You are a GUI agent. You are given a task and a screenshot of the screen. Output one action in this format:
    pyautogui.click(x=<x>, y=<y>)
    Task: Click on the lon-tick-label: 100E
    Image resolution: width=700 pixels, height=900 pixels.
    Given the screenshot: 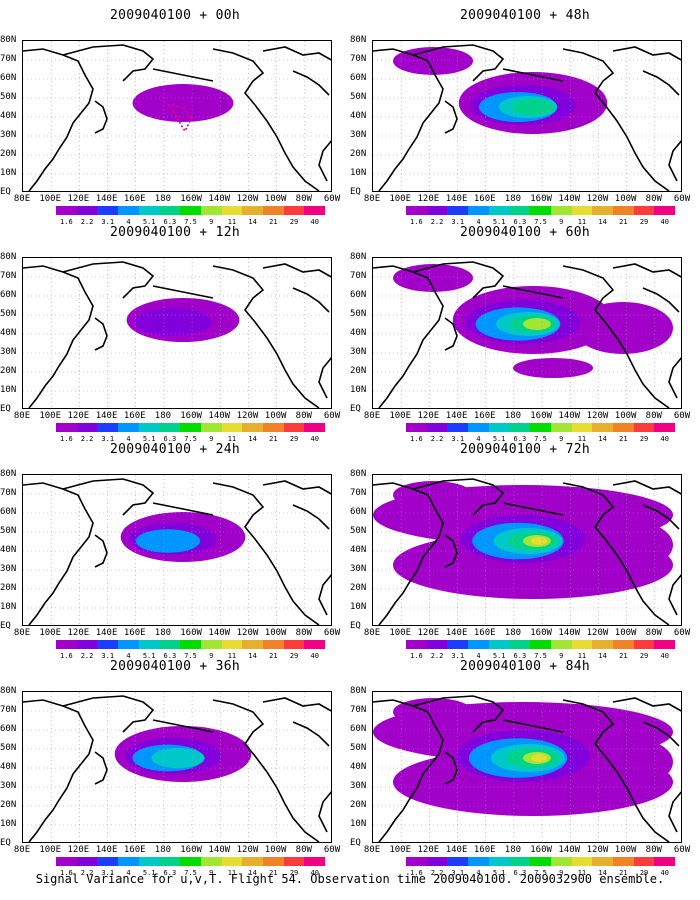 What is the action you would take?
    pyautogui.click(x=400, y=633)
    